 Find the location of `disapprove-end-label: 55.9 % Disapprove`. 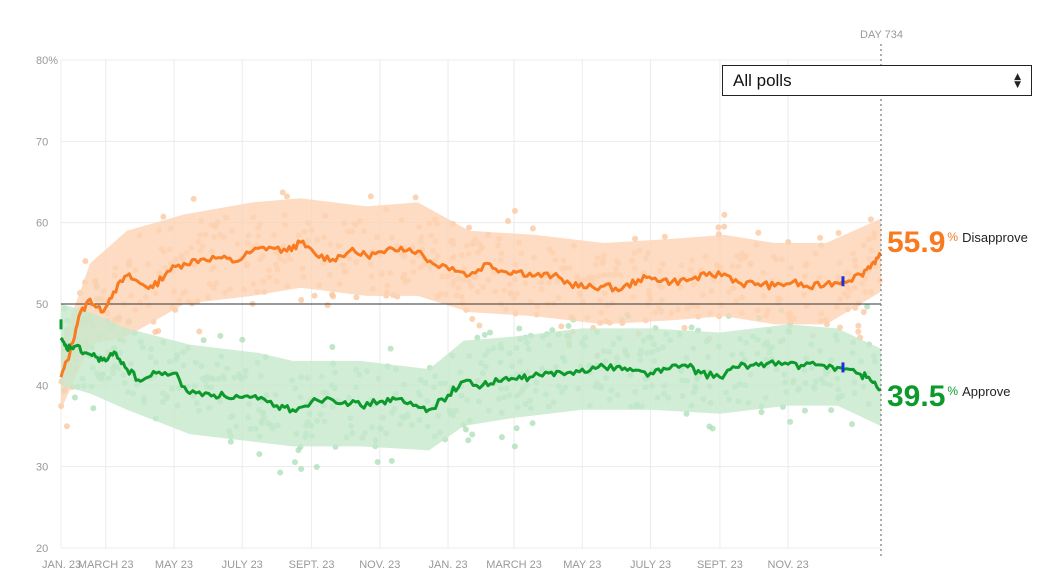

disapprove-end-label: 55.9 % Disapprove is located at coordinates (957, 243).